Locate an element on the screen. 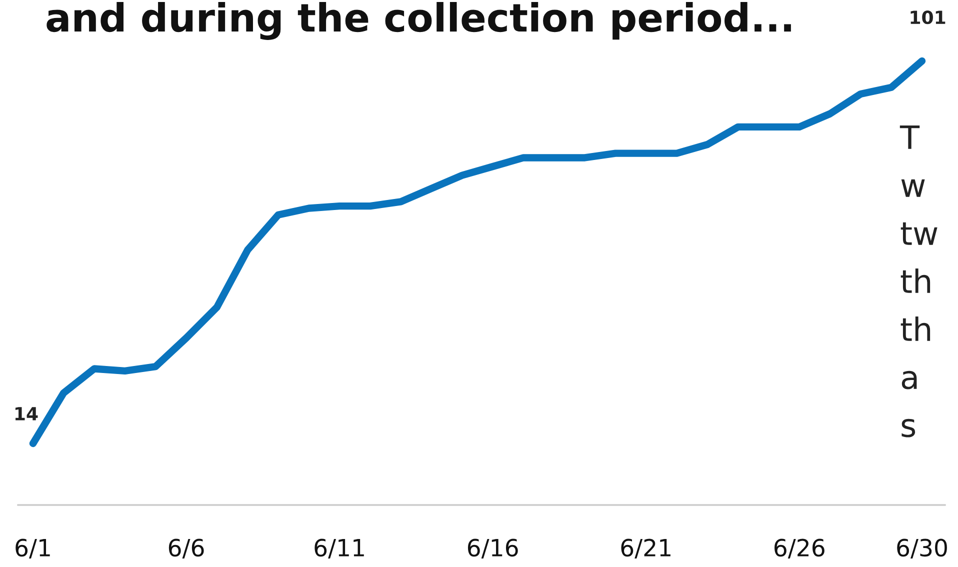 The image size is (958, 567). x-tick-label: 6/11 is located at coordinates (339, 548).